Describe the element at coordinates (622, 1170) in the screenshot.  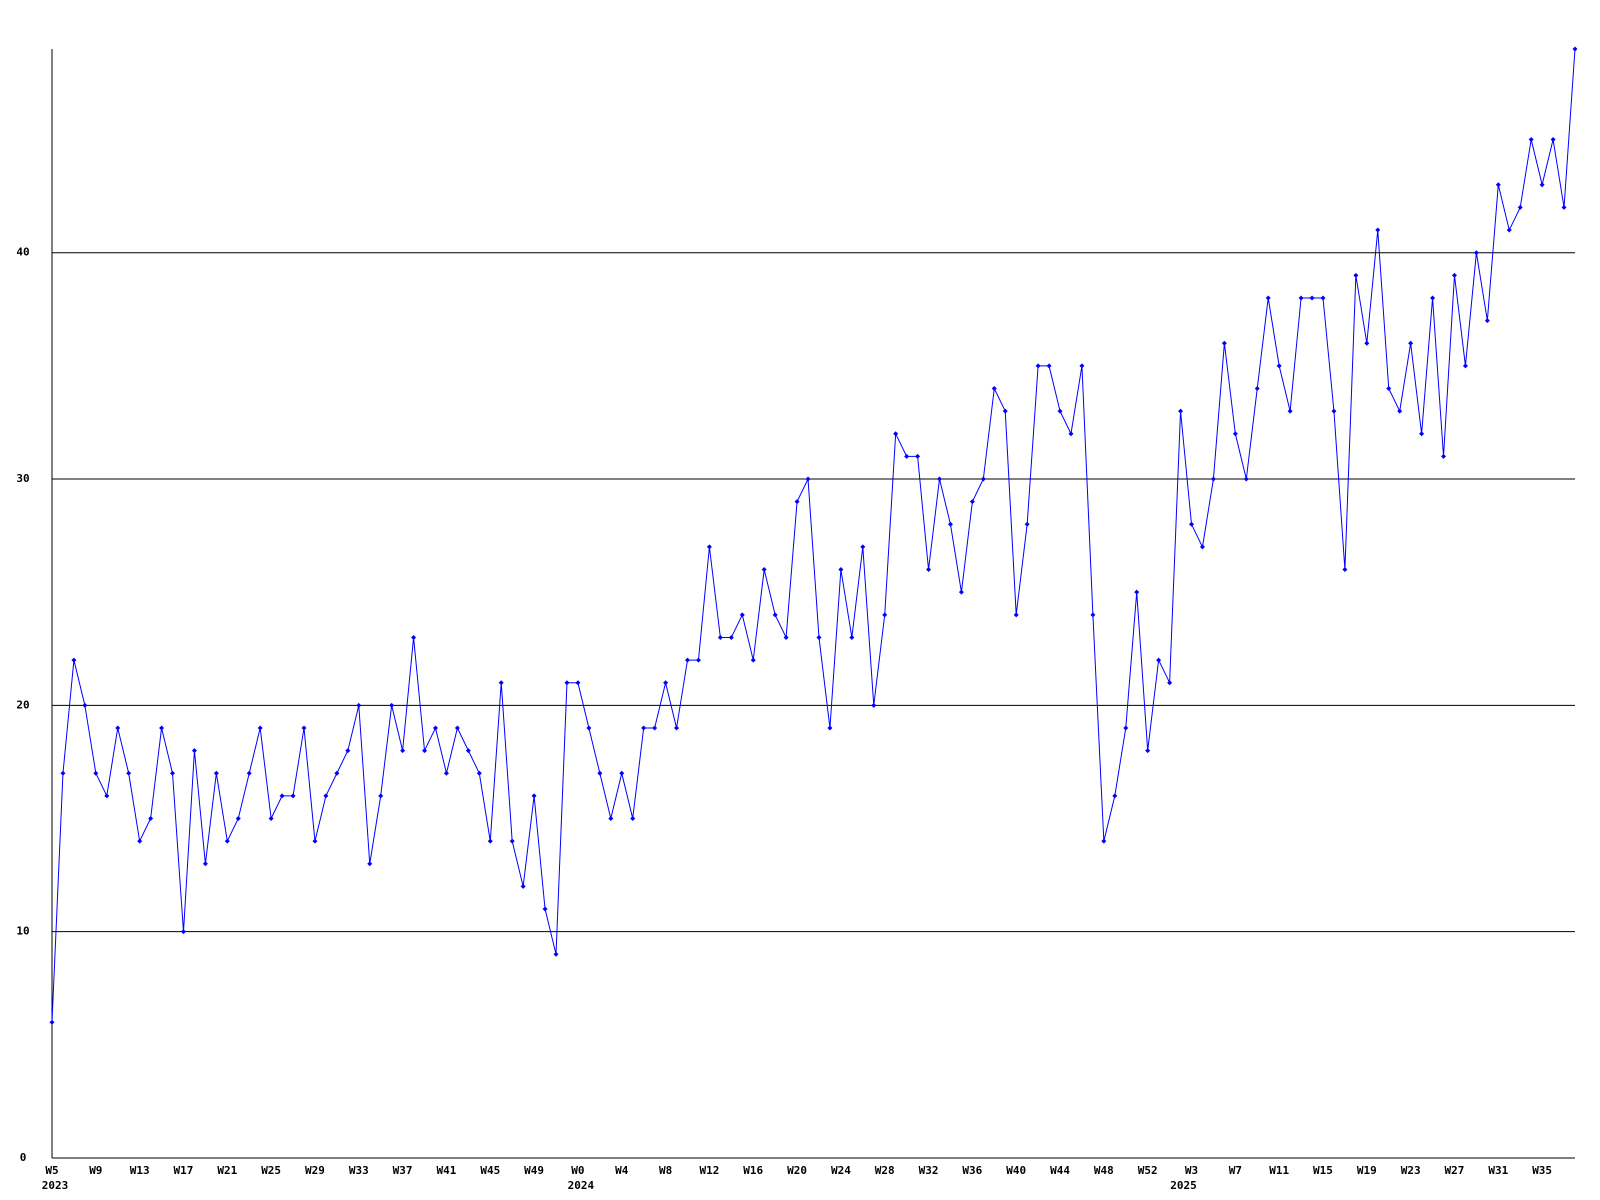
I see `x-tick-label: W4` at that location.